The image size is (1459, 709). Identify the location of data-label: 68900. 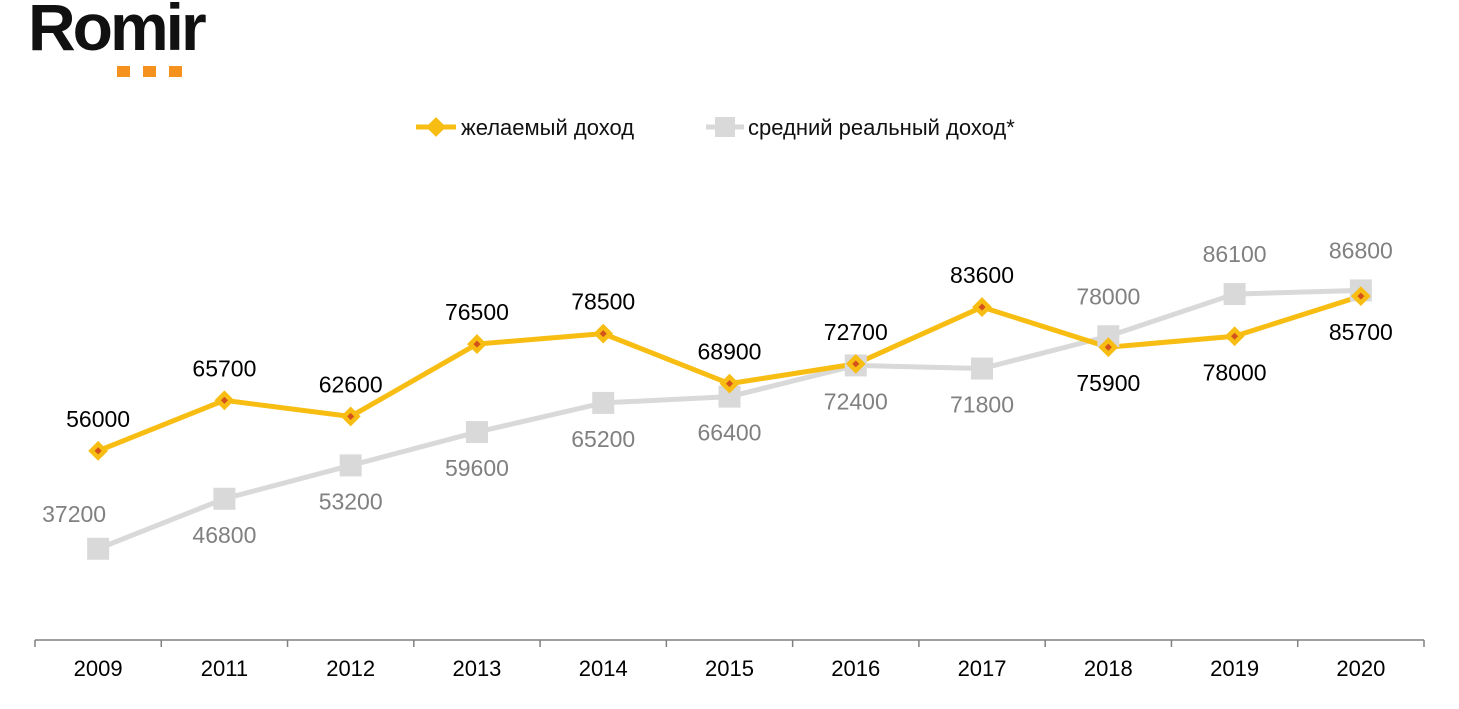
(730, 352).